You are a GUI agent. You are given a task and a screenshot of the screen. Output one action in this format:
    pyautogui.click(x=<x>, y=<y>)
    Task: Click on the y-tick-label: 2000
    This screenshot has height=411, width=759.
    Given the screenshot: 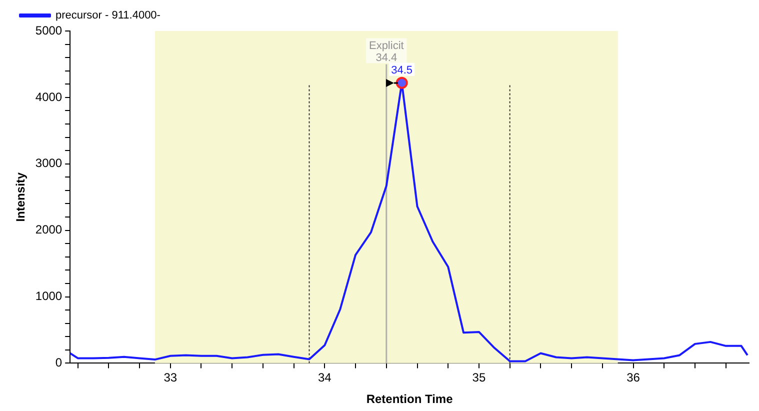 What is the action you would take?
    pyautogui.click(x=48, y=229)
    